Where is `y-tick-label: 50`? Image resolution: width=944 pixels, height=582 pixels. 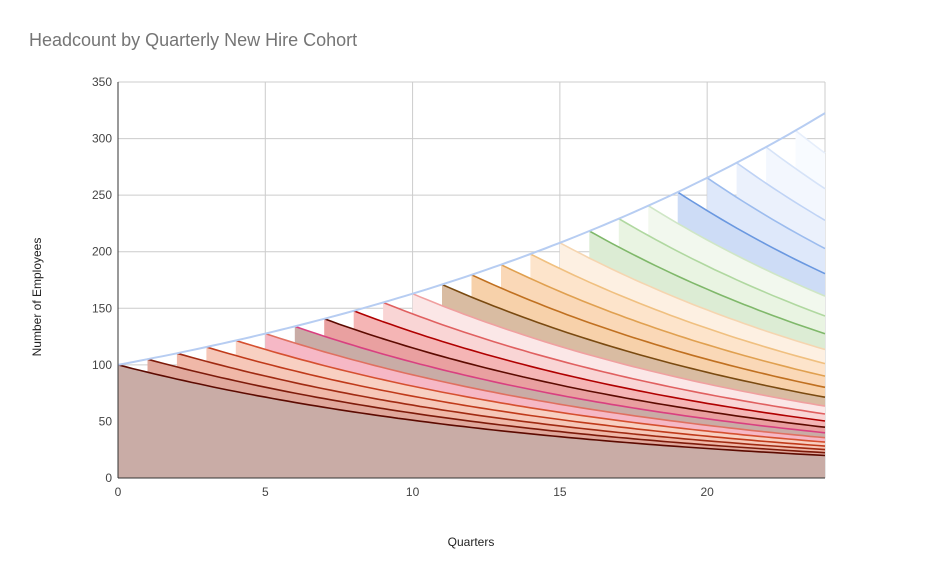 y-tick-label: 50 is located at coordinates (106, 421).